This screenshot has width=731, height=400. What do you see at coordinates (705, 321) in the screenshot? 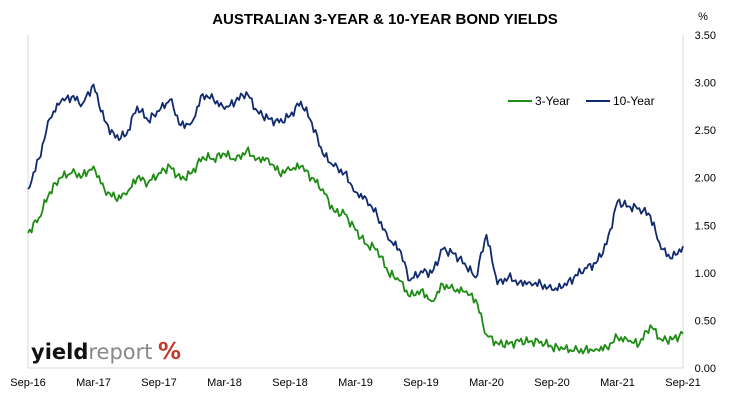
I see `y-tick-label: 0.50` at bounding box center [705, 321].